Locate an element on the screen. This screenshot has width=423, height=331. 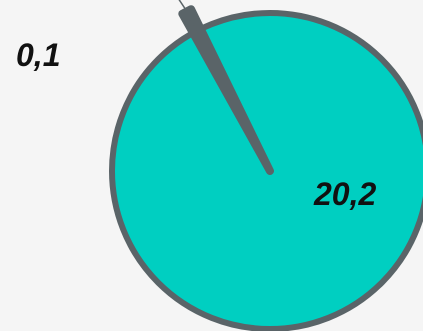
data-label-small-slice: 0,1 is located at coordinates (38, 55).